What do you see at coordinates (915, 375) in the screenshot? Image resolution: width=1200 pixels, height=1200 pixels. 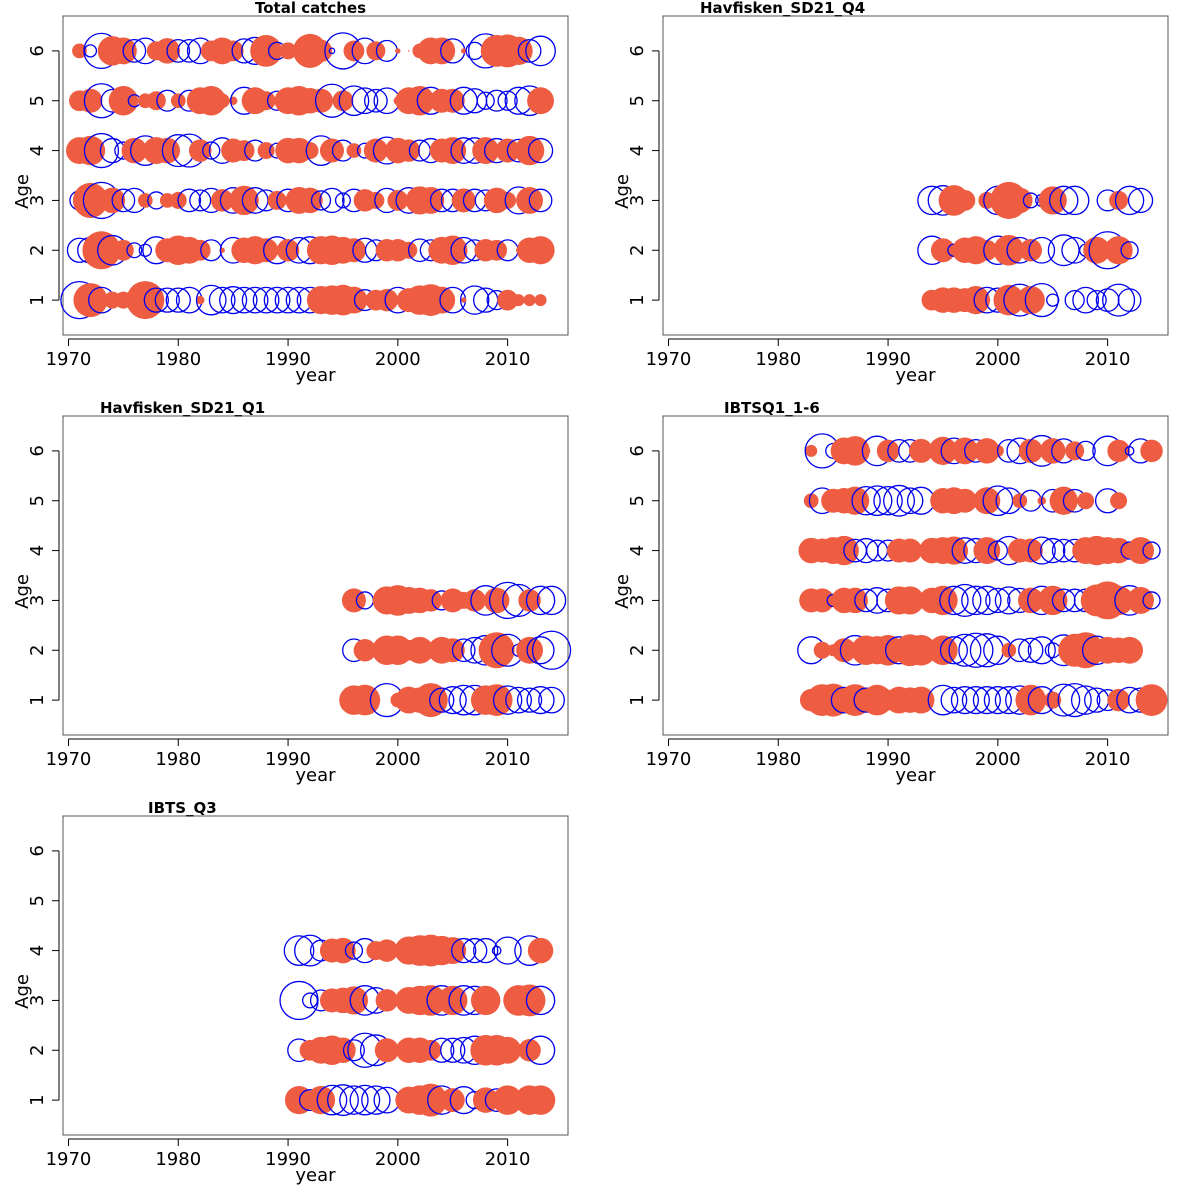 I see `x-axis-label: year` at bounding box center [915, 375].